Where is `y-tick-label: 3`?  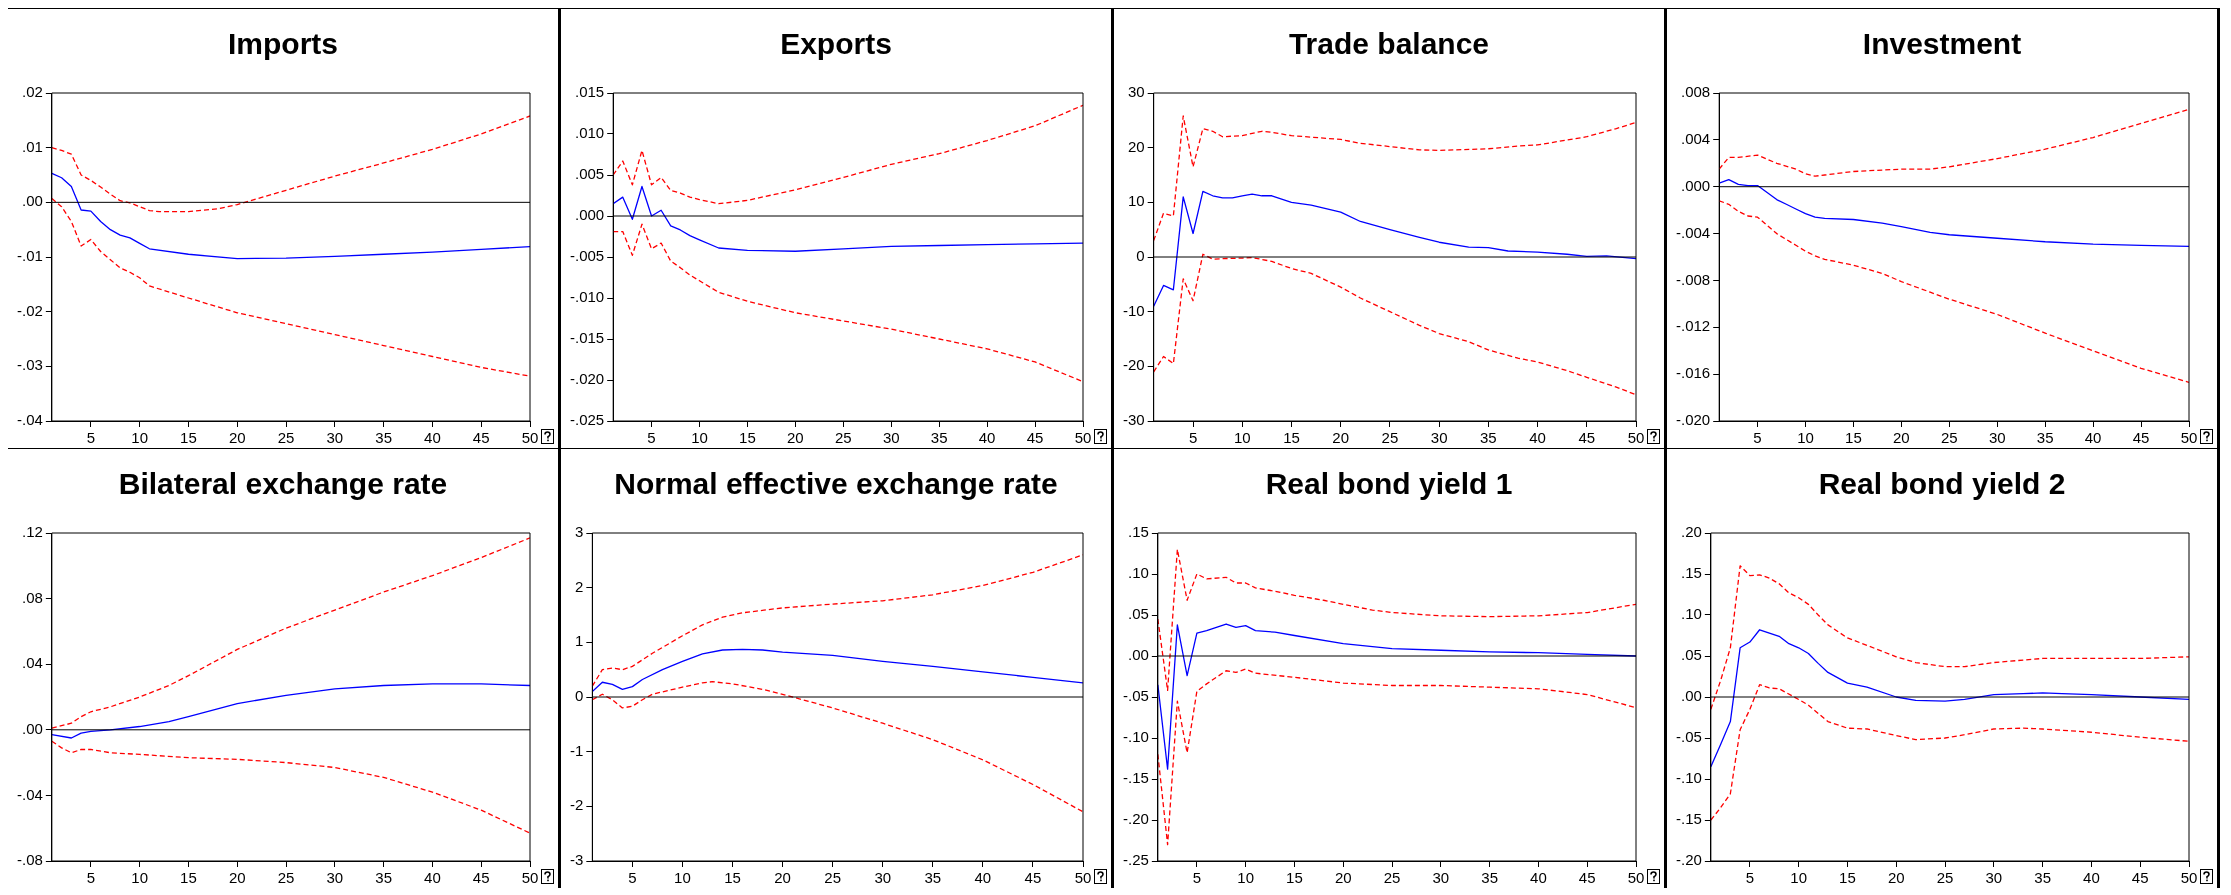
y-tick-label: 3 is located at coordinates (579, 532).